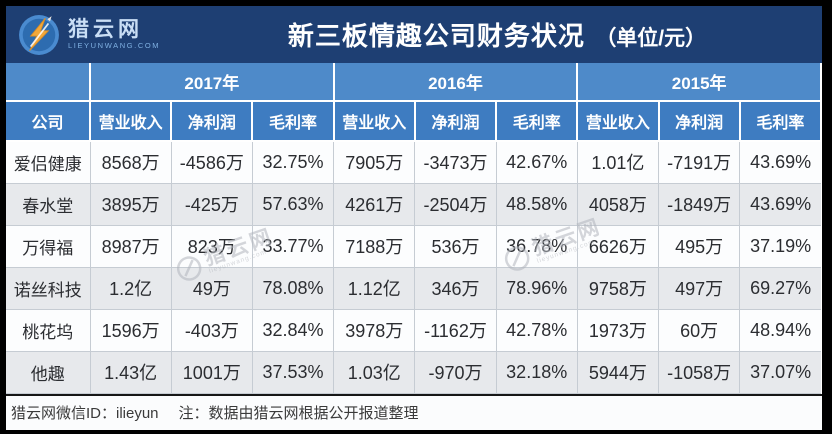 Image resolution: width=832 pixels, height=434 pixels. What do you see at coordinates (48, 162) in the screenshot?
I see `company-cell: 爱侣健康` at bounding box center [48, 162].